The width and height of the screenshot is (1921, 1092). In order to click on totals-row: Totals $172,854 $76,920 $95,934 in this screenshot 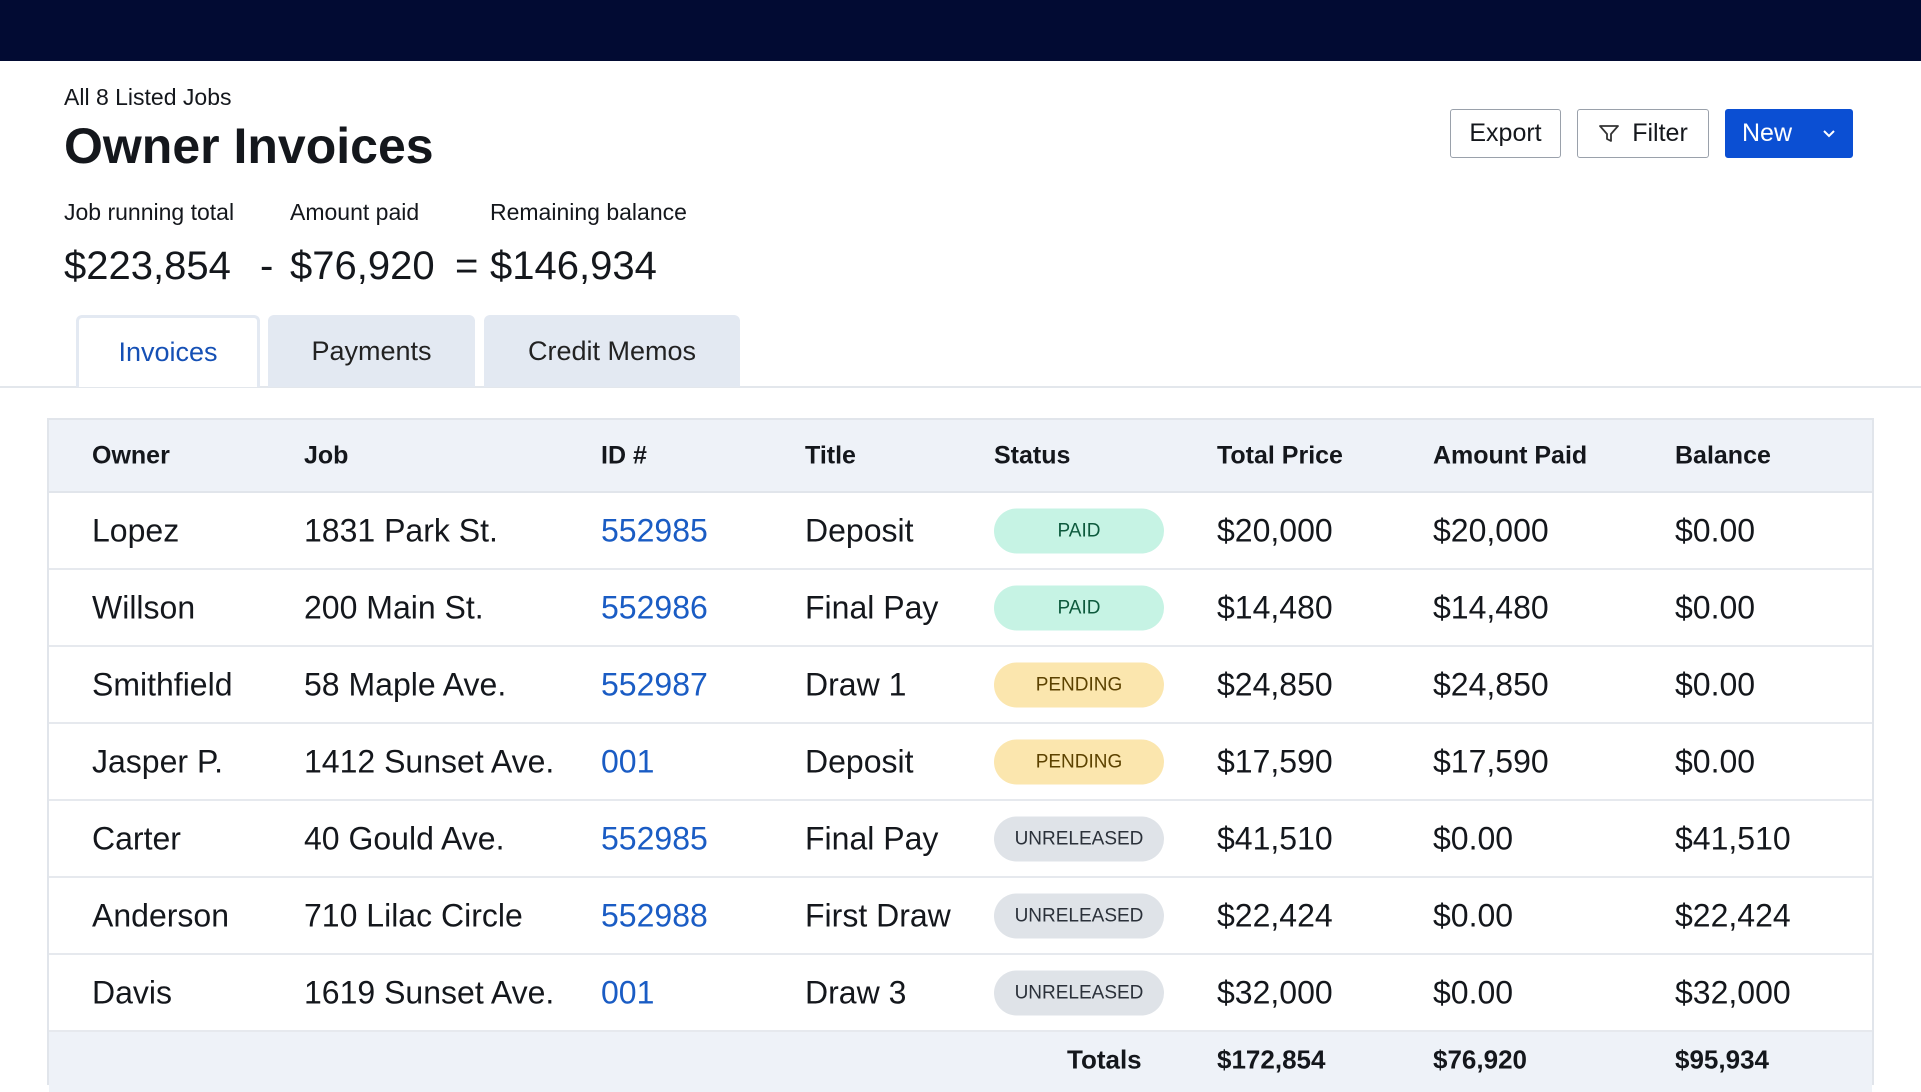, I will do `click(960, 1062)`.